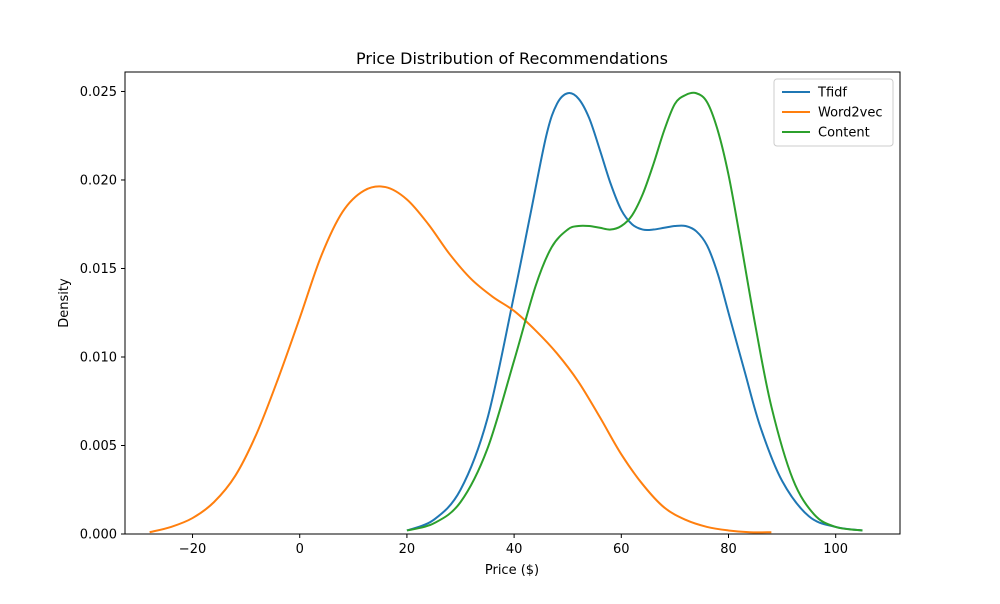 Image resolution: width=1000 pixels, height=604 pixels. What do you see at coordinates (98, 180) in the screenshot?
I see `y-tick-label: 0.020` at bounding box center [98, 180].